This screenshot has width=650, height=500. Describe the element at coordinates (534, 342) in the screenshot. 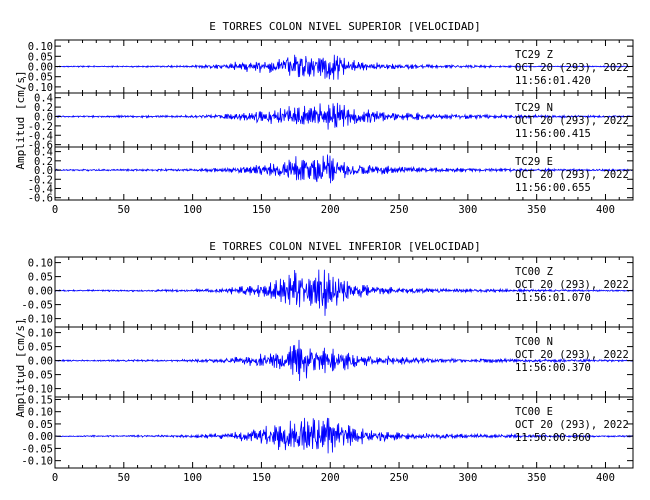

I see `station-label: TC00 N` at that location.